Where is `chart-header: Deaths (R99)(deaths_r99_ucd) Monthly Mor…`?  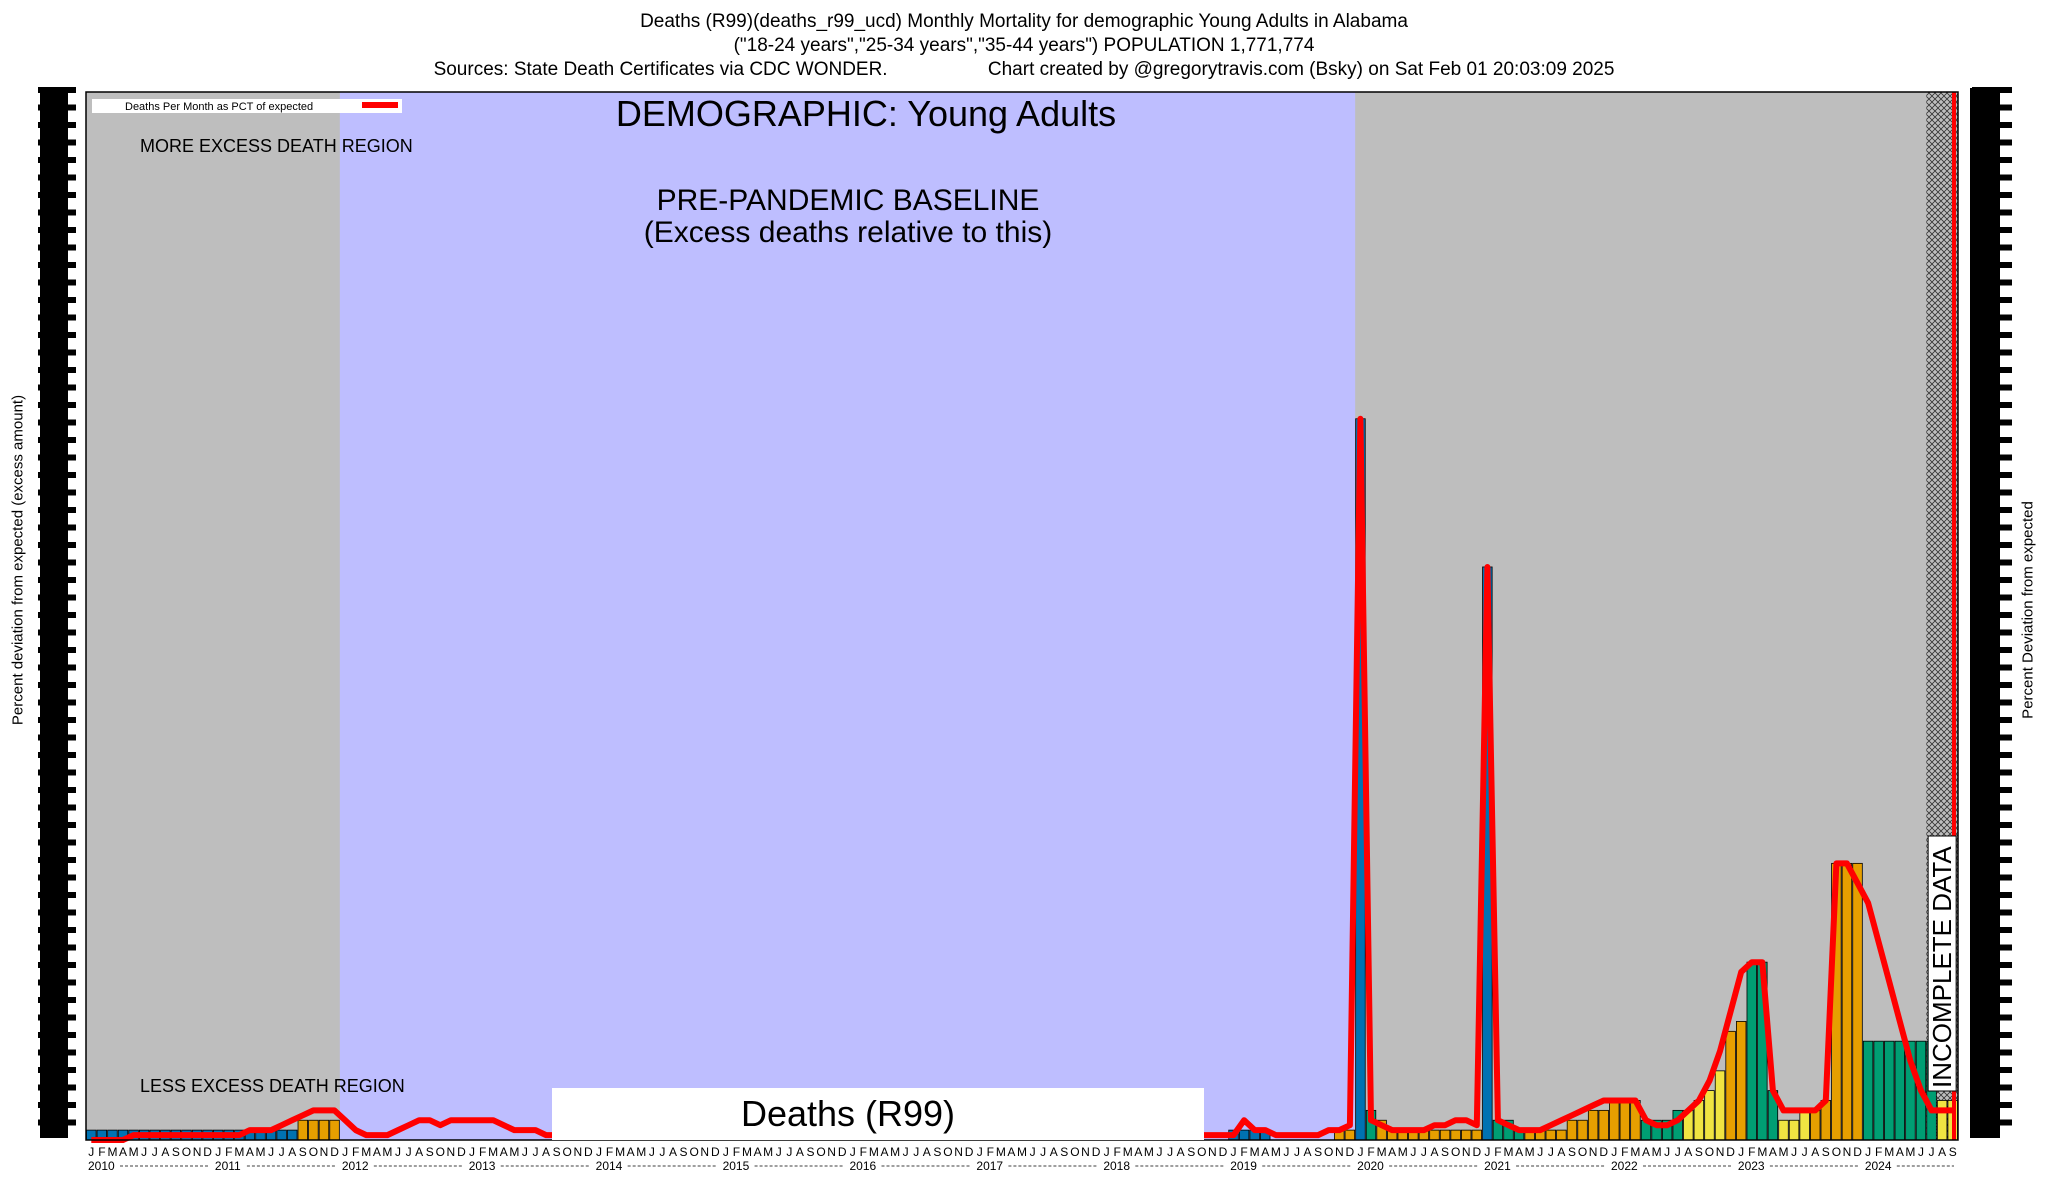
chart-header: Deaths (R99)(deaths_r99_ucd) Monthly Mor… is located at coordinates (1024, 46).